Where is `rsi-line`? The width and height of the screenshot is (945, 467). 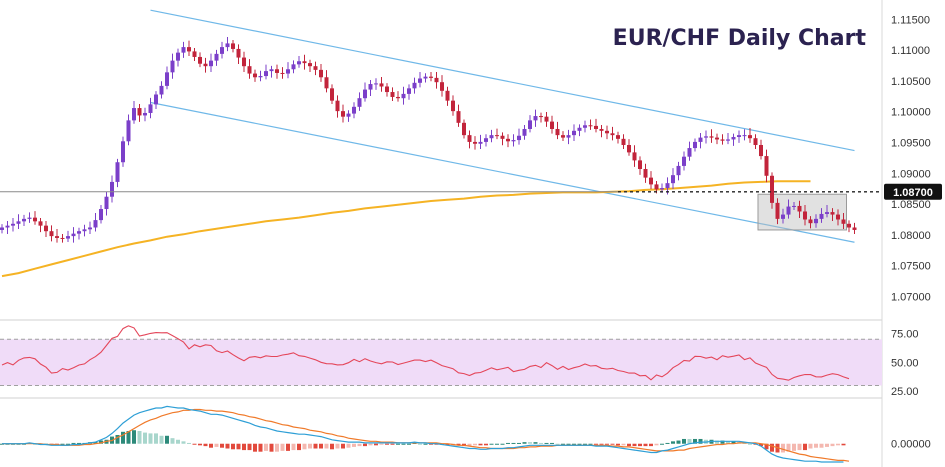 rsi-line is located at coordinates (425, 353).